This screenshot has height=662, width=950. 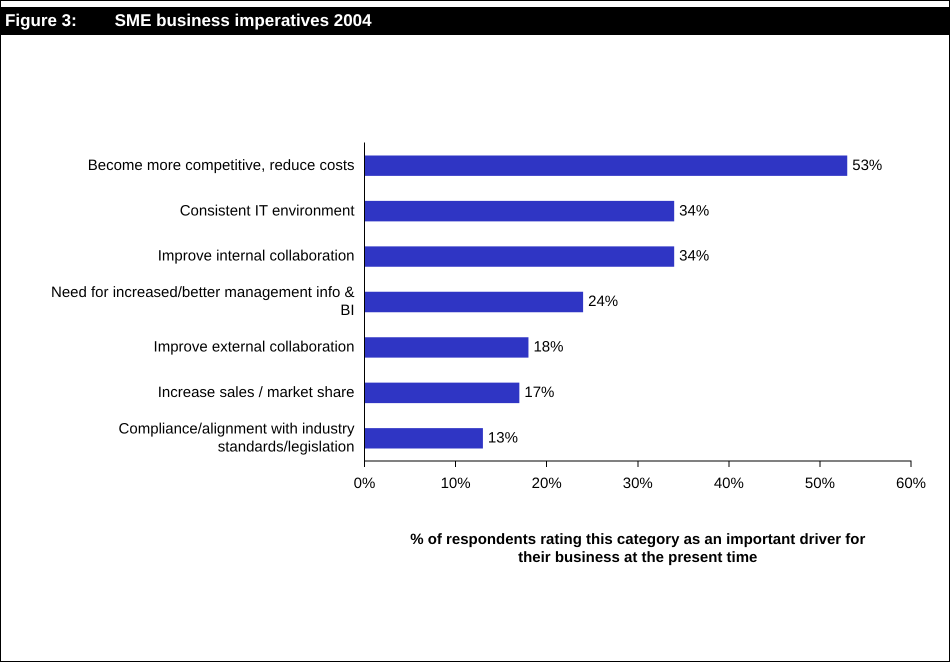 What do you see at coordinates (819, 483) in the screenshot?
I see `x-tick-label: 50%` at bounding box center [819, 483].